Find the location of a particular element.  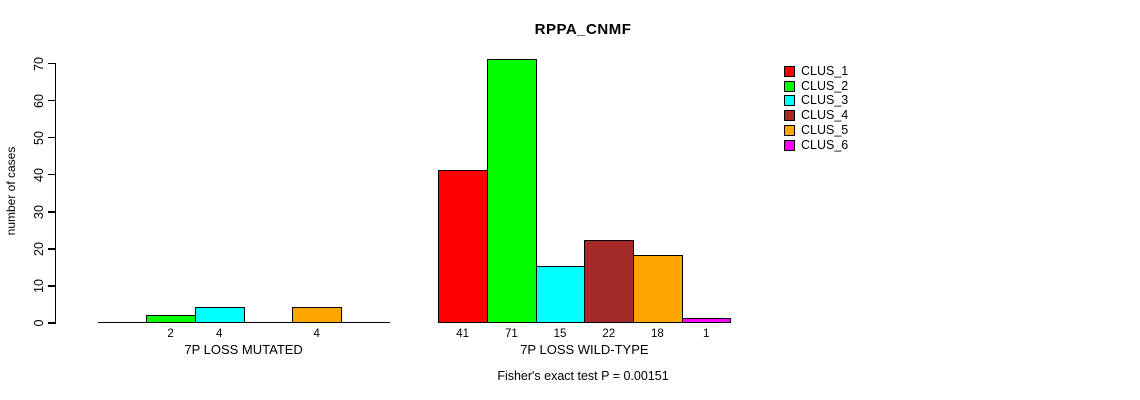

legend-item-clus_2: CLUS_2 is located at coordinates (816, 85).